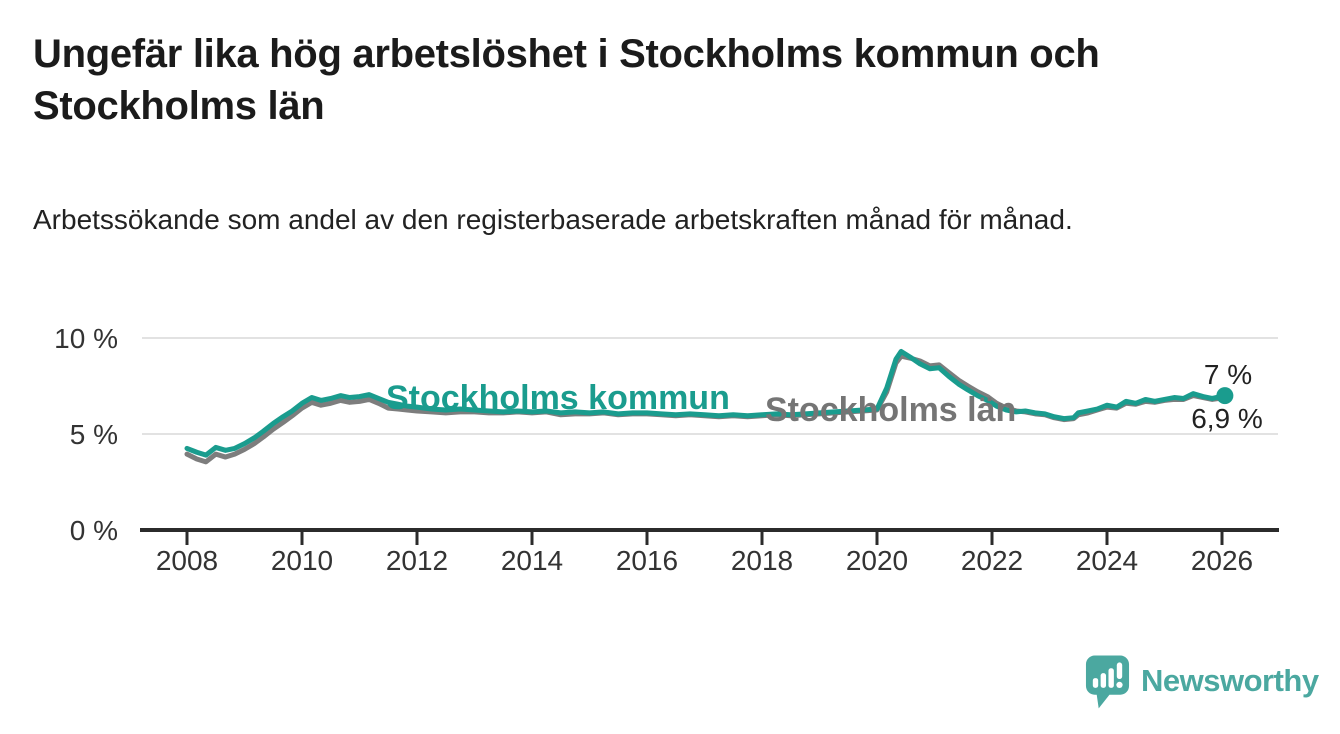 This screenshot has height=734, width=1340. I want to click on x-tick-label: 2016, so click(647, 560).